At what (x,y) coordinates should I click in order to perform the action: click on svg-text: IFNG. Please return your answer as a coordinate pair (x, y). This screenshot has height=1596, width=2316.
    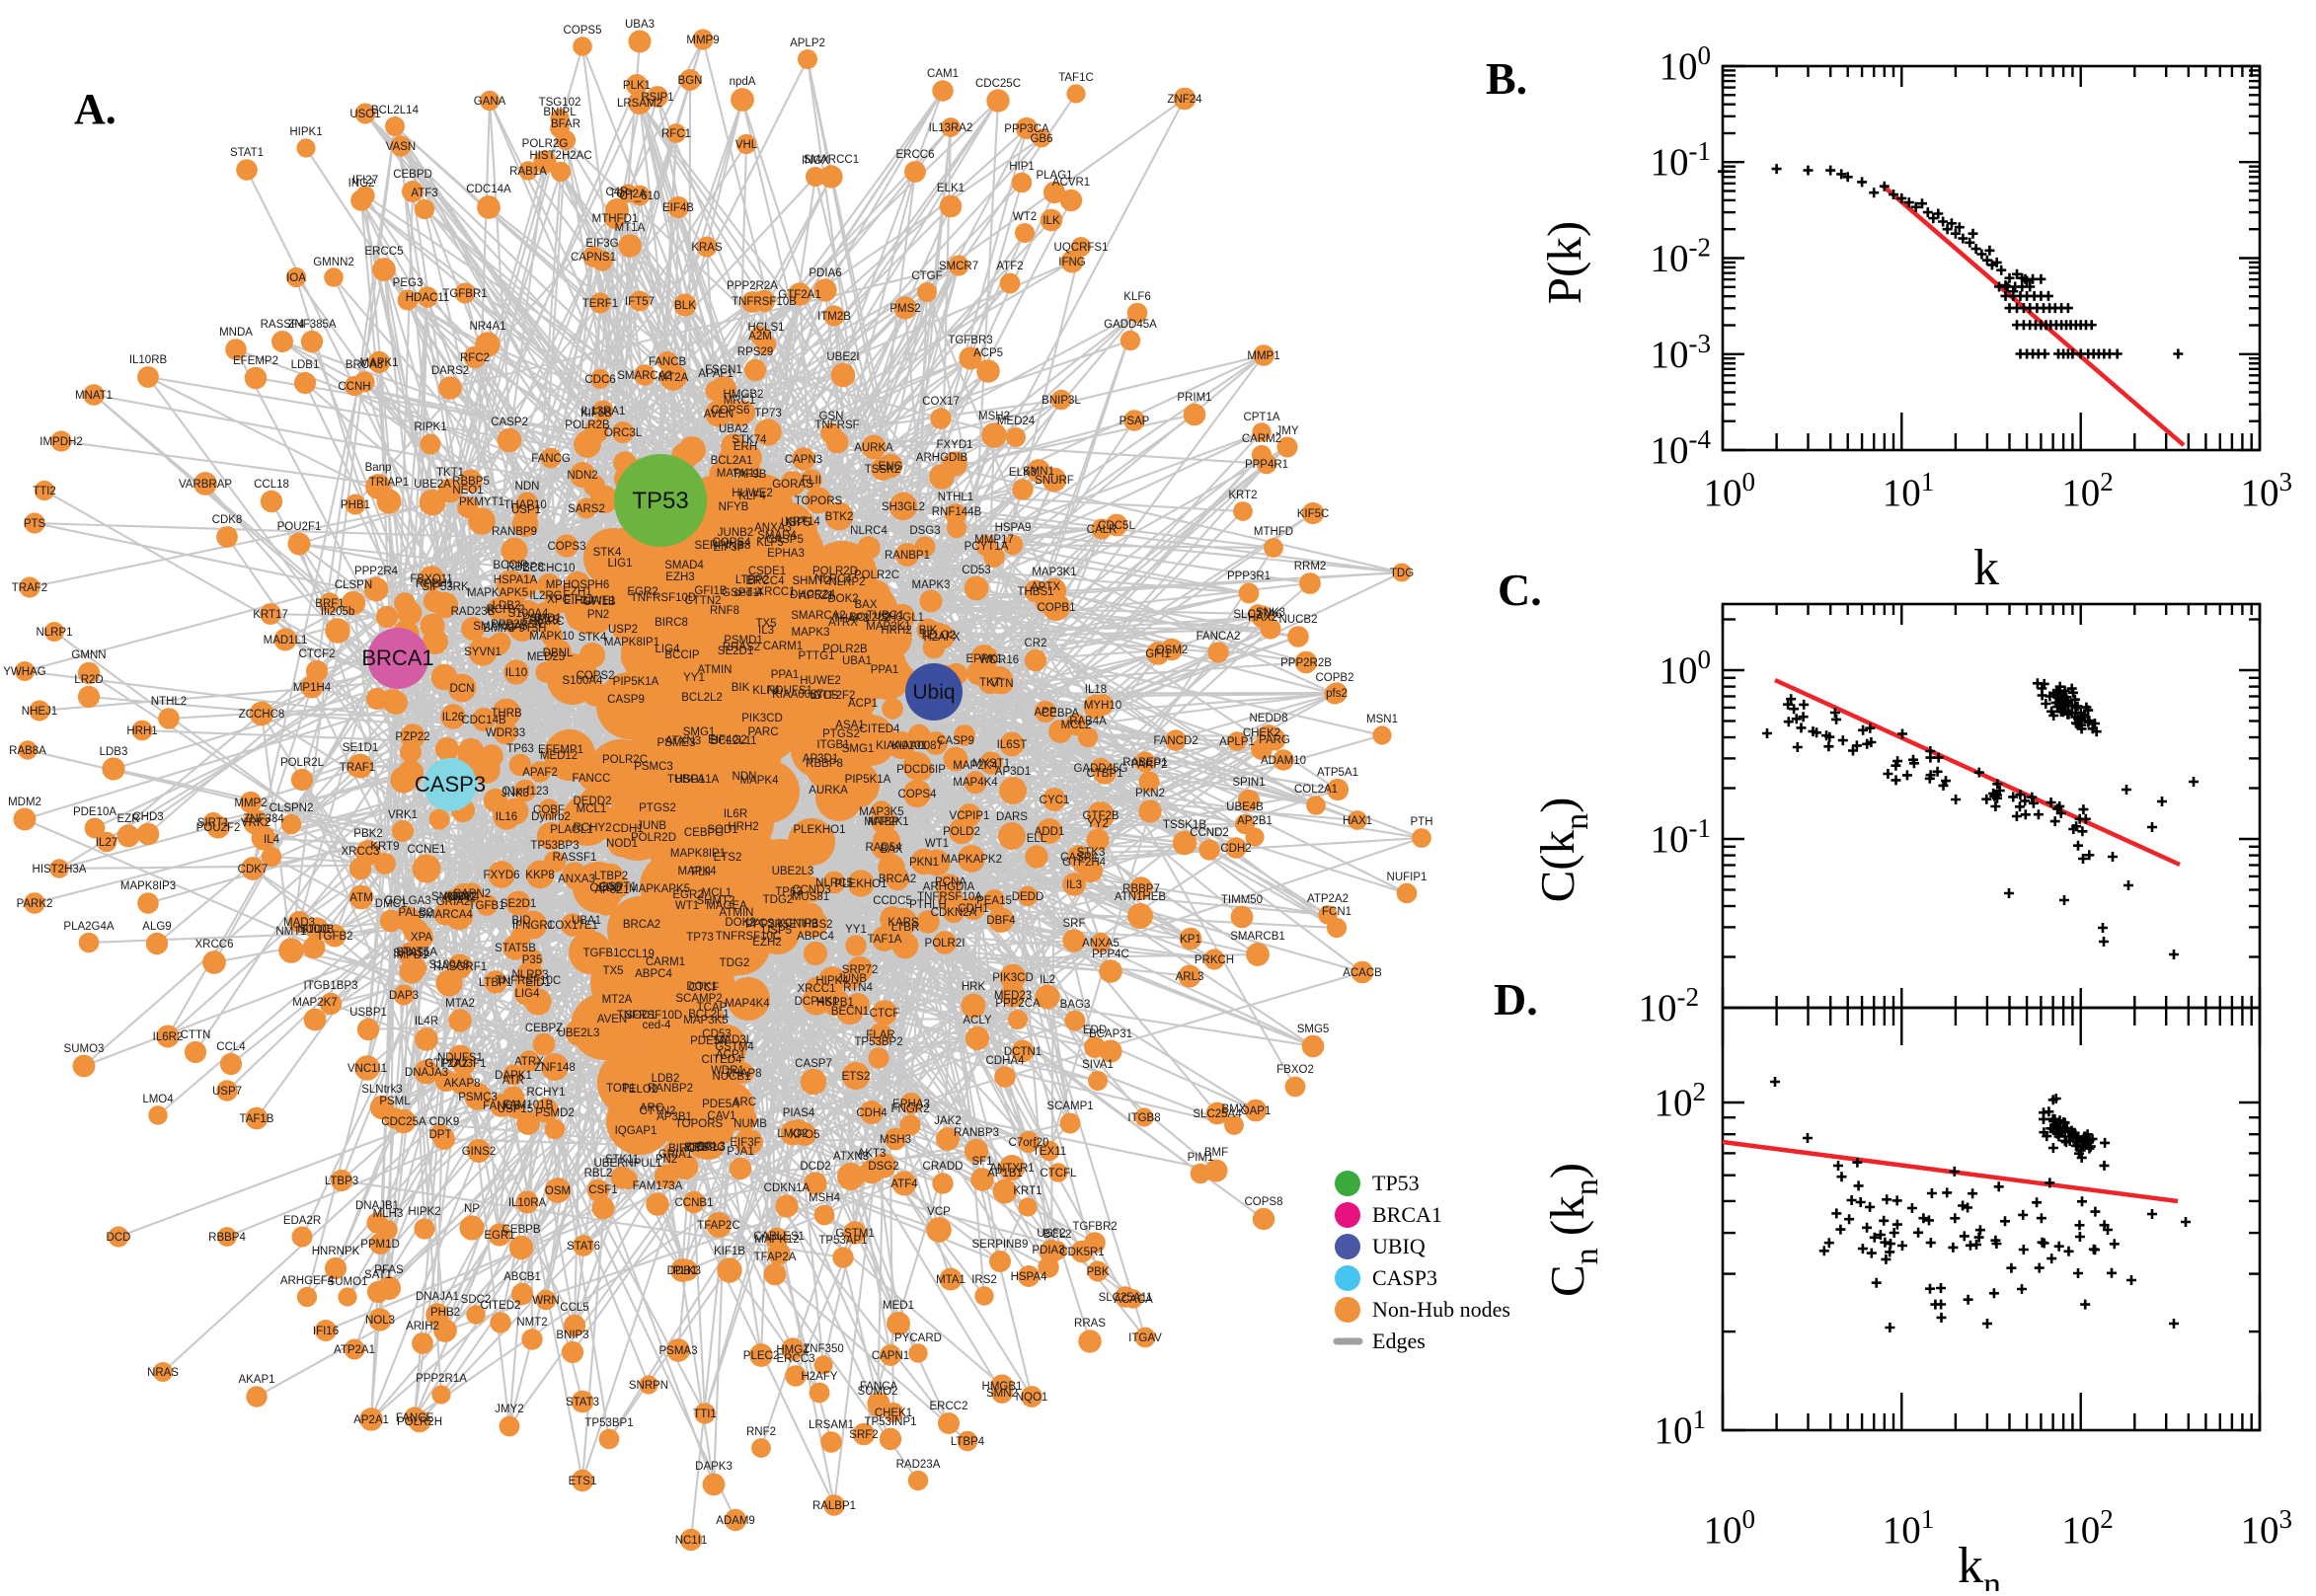
    Looking at the image, I should click on (1072, 262).